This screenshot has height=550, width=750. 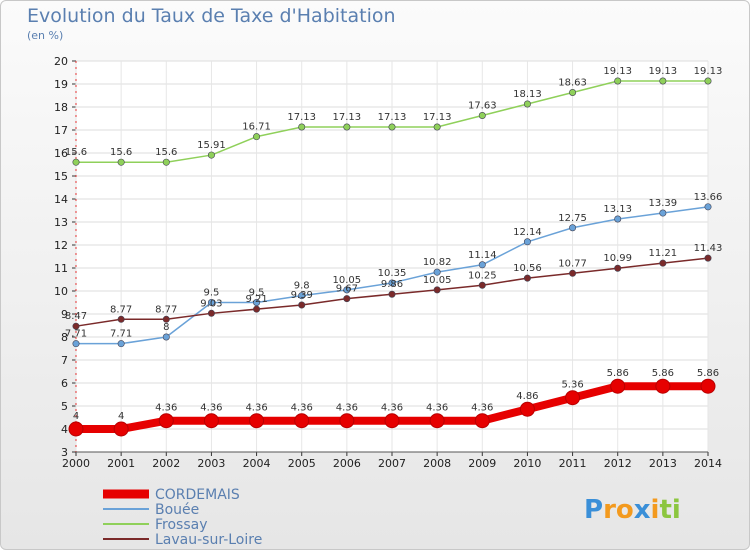 I want to click on y-tick-label: 6, so click(x=64, y=383).